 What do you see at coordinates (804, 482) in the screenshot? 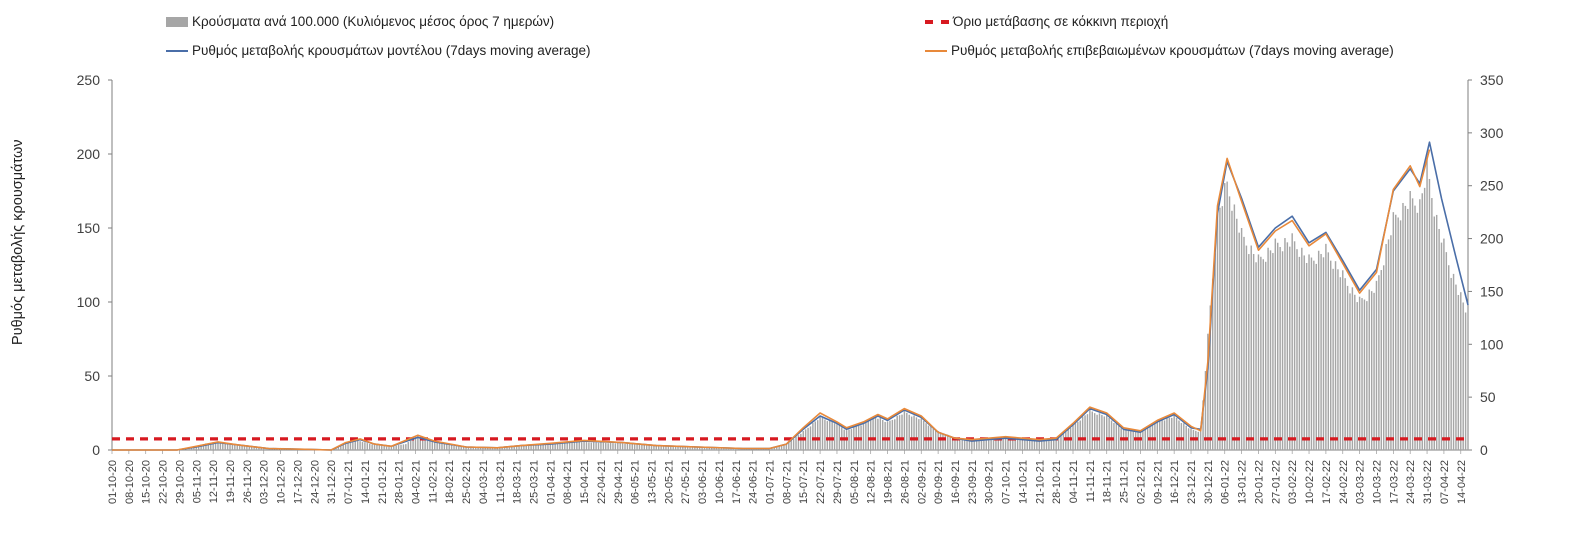
I see `x-tick-label: 15-07-21` at bounding box center [804, 482].